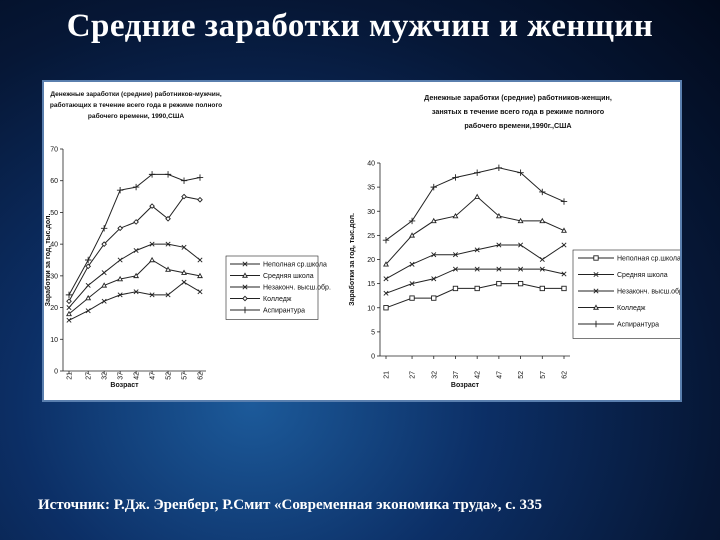  Describe the element at coordinates (371, 188) in the screenshot. I see `y-tick-label: 35` at that location.